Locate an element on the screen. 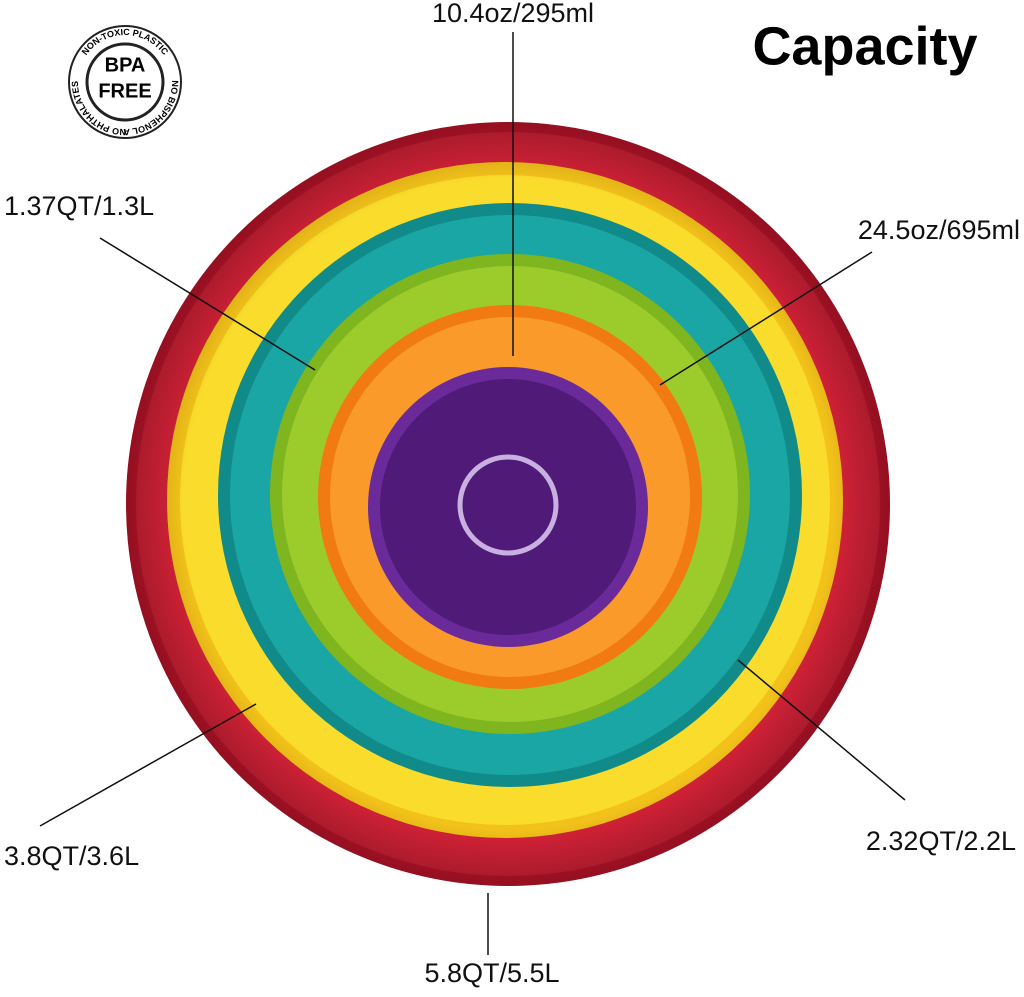  capacity-label: 24.5oz/695ml is located at coordinates (939, 230).